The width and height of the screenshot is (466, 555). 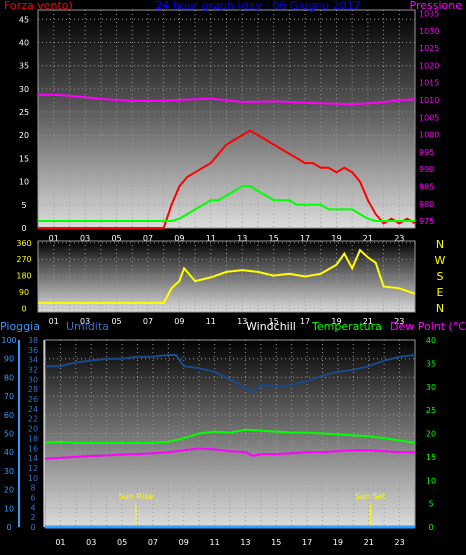 I want to click on panel3-x-tick: 07, so click(x=153, y=542).